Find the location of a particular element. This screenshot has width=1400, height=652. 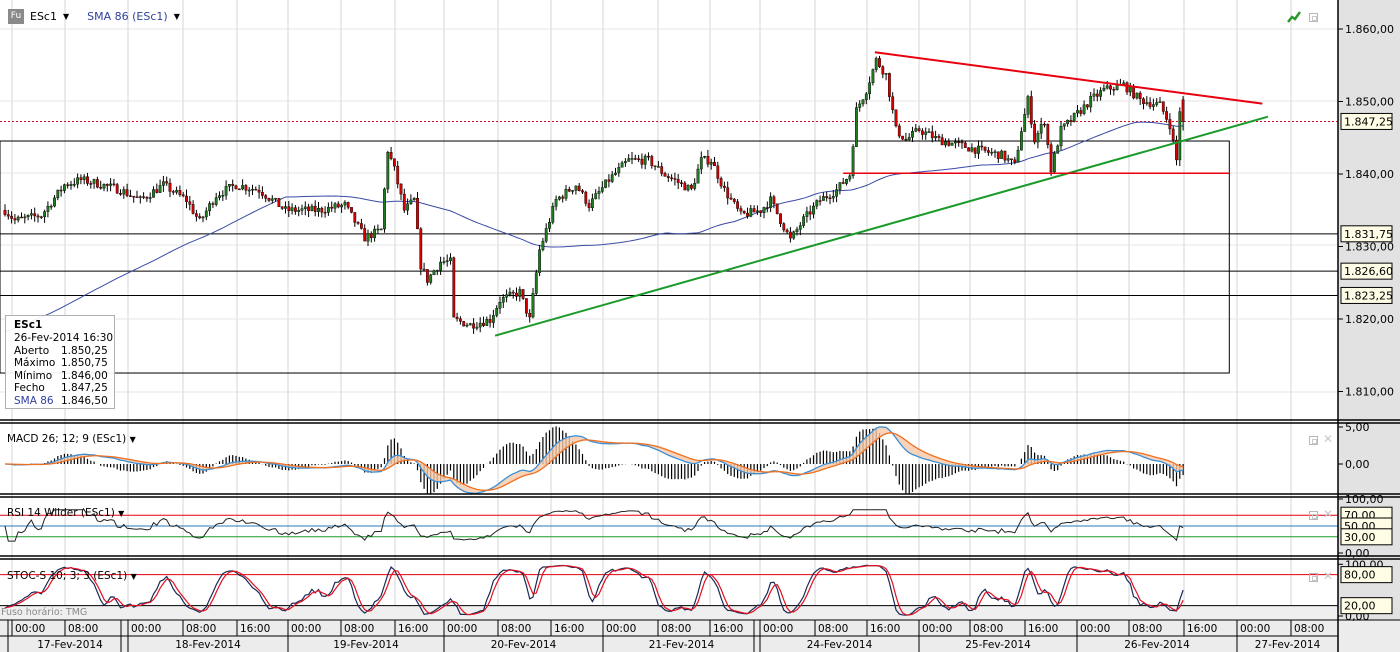

close-rsi-pane-icon: ✕ is located at coordinates (1328, 514).